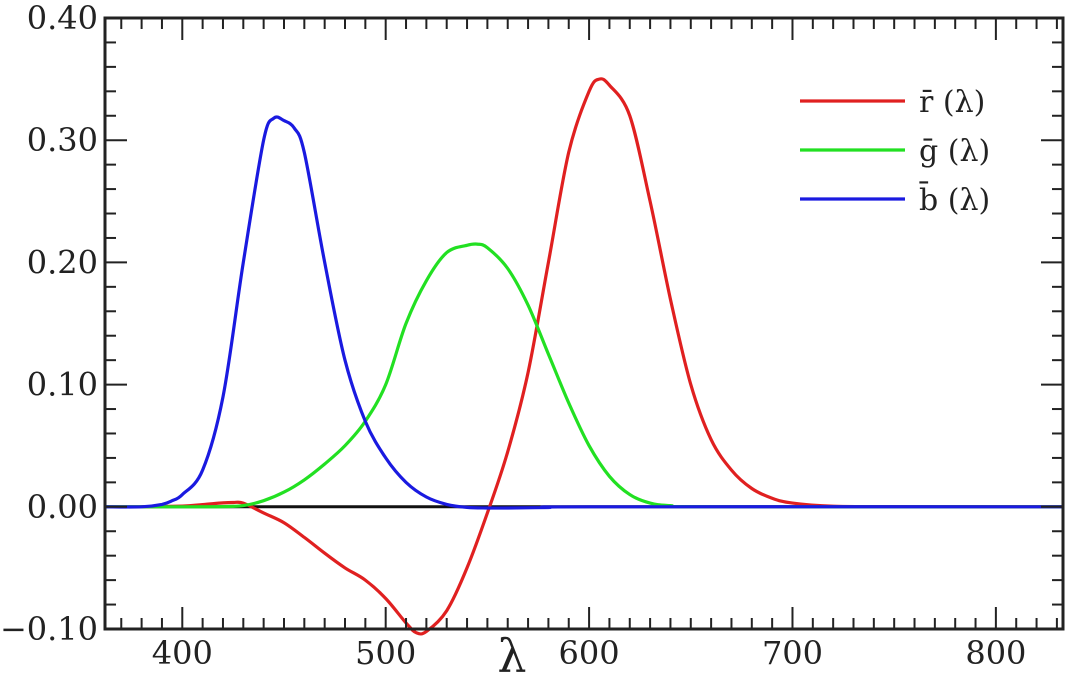 This screenshot has width=1080, height=685. I want to click on x-tick-label: 700, so click(792, 653).